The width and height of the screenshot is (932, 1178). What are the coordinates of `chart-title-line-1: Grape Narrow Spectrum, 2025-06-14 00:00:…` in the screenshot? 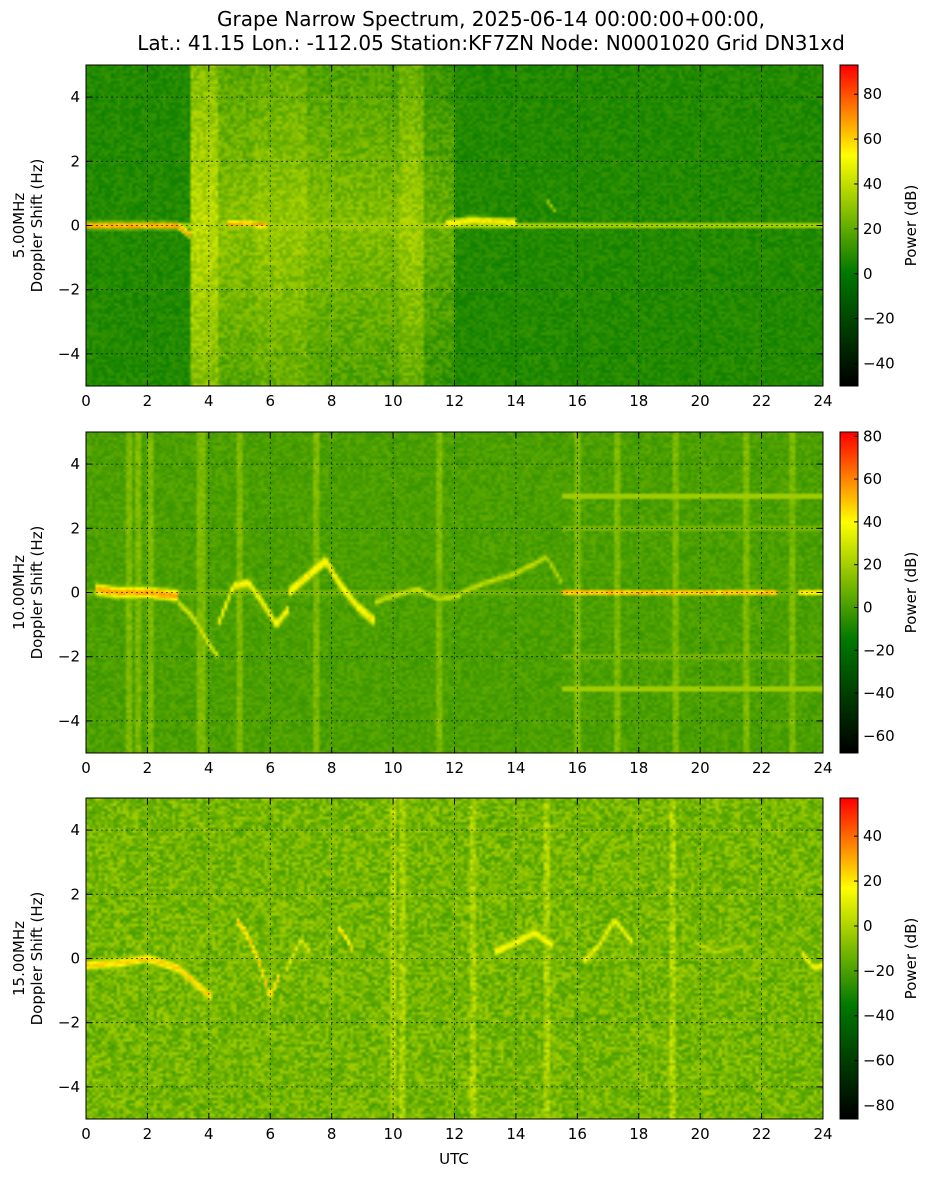 It's located at (491, 19).